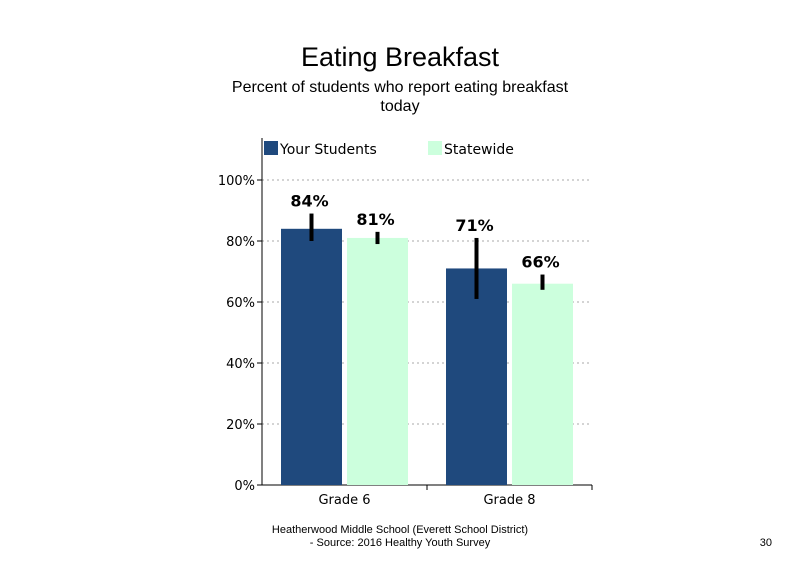 This screenshot has height=568, width=800. I want to click on y-tick-label: 60%, so click(240, 303).